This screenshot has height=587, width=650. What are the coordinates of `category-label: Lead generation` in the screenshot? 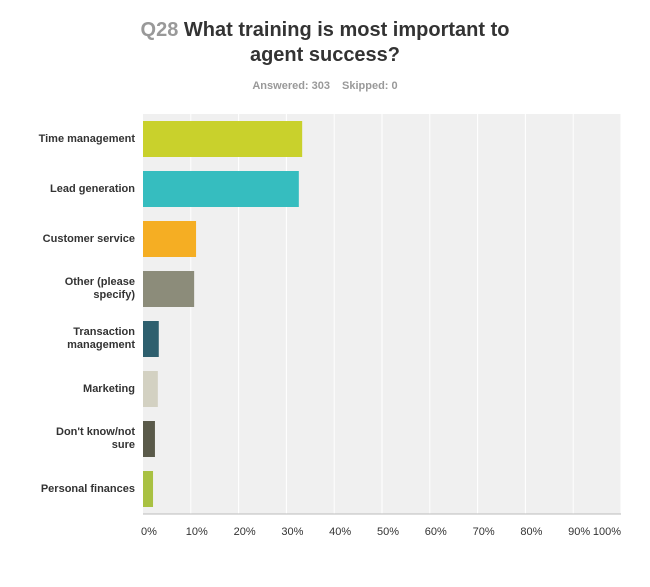 It's located at (92, 188).